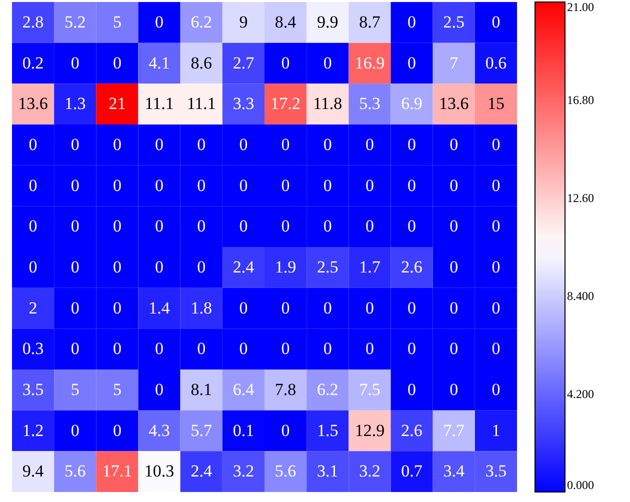 This screenshot has width=630, height=502. I want to click on data-label: 6.9, so click(411, 104).